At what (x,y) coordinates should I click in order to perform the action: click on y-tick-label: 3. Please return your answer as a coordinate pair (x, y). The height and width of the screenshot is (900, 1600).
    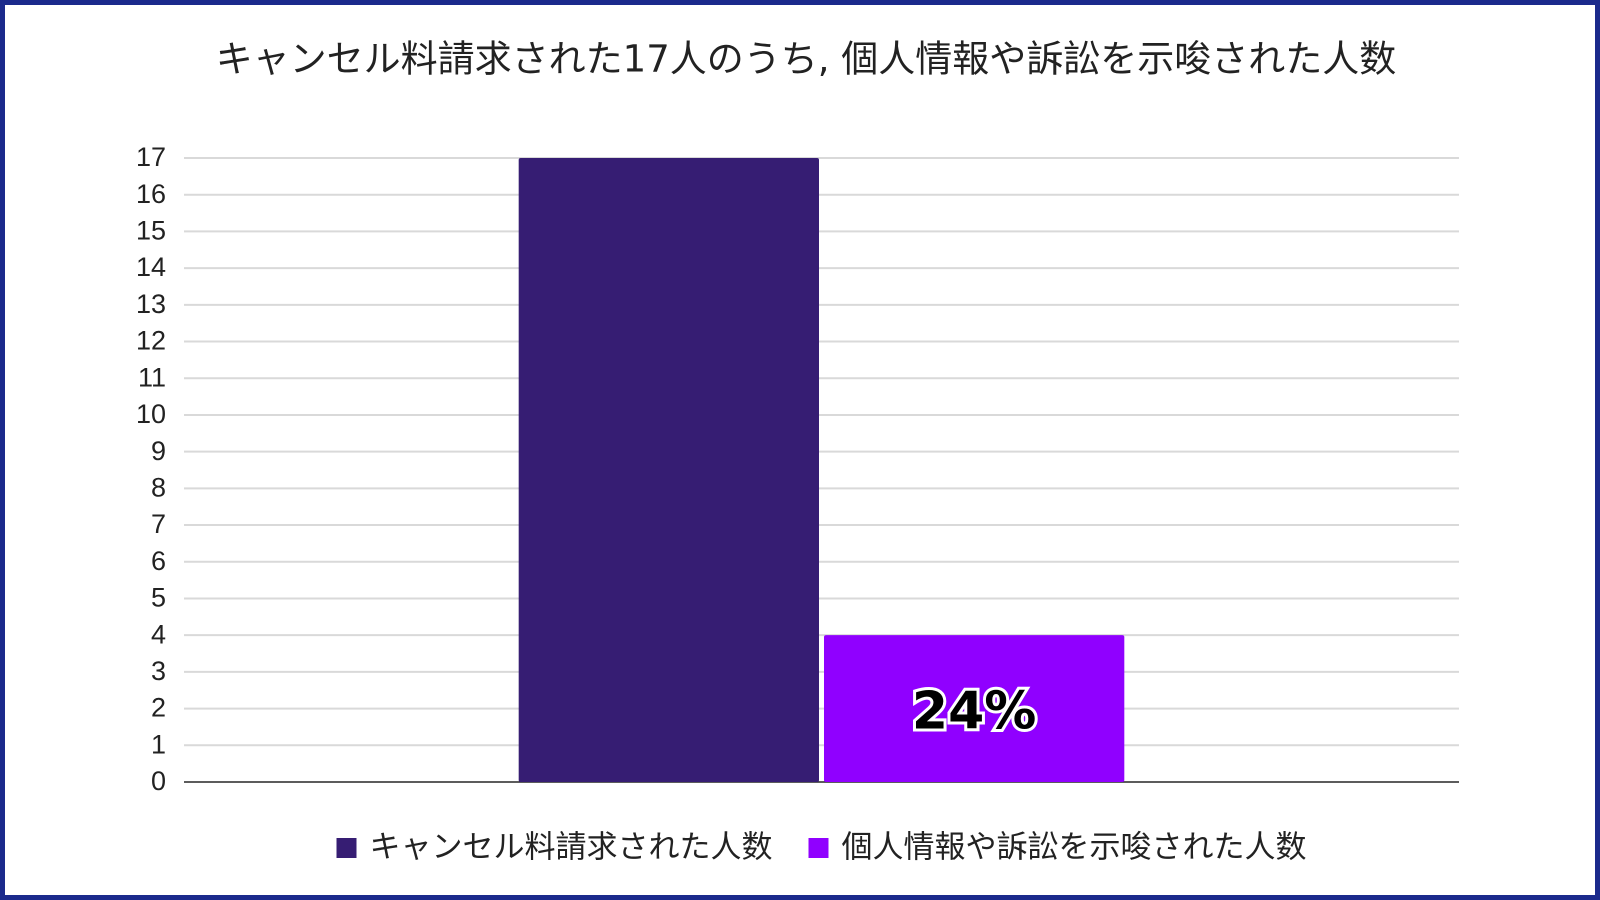
    Looking at the image, I should click on (158, 671).